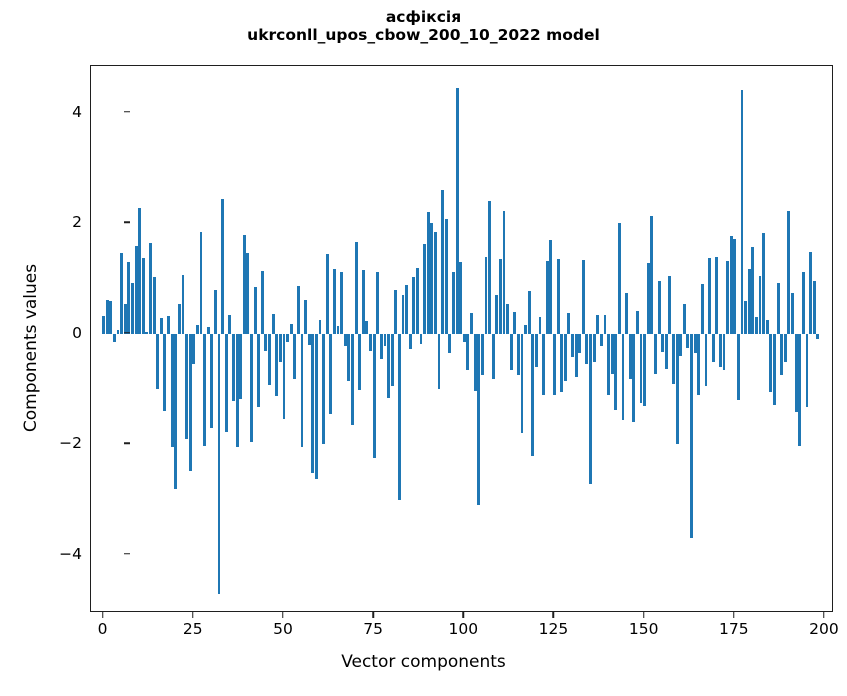  Describe the element at coordinates (70, 443) in the screenshot. I see `y-axis-tick-label: −2` at that location.